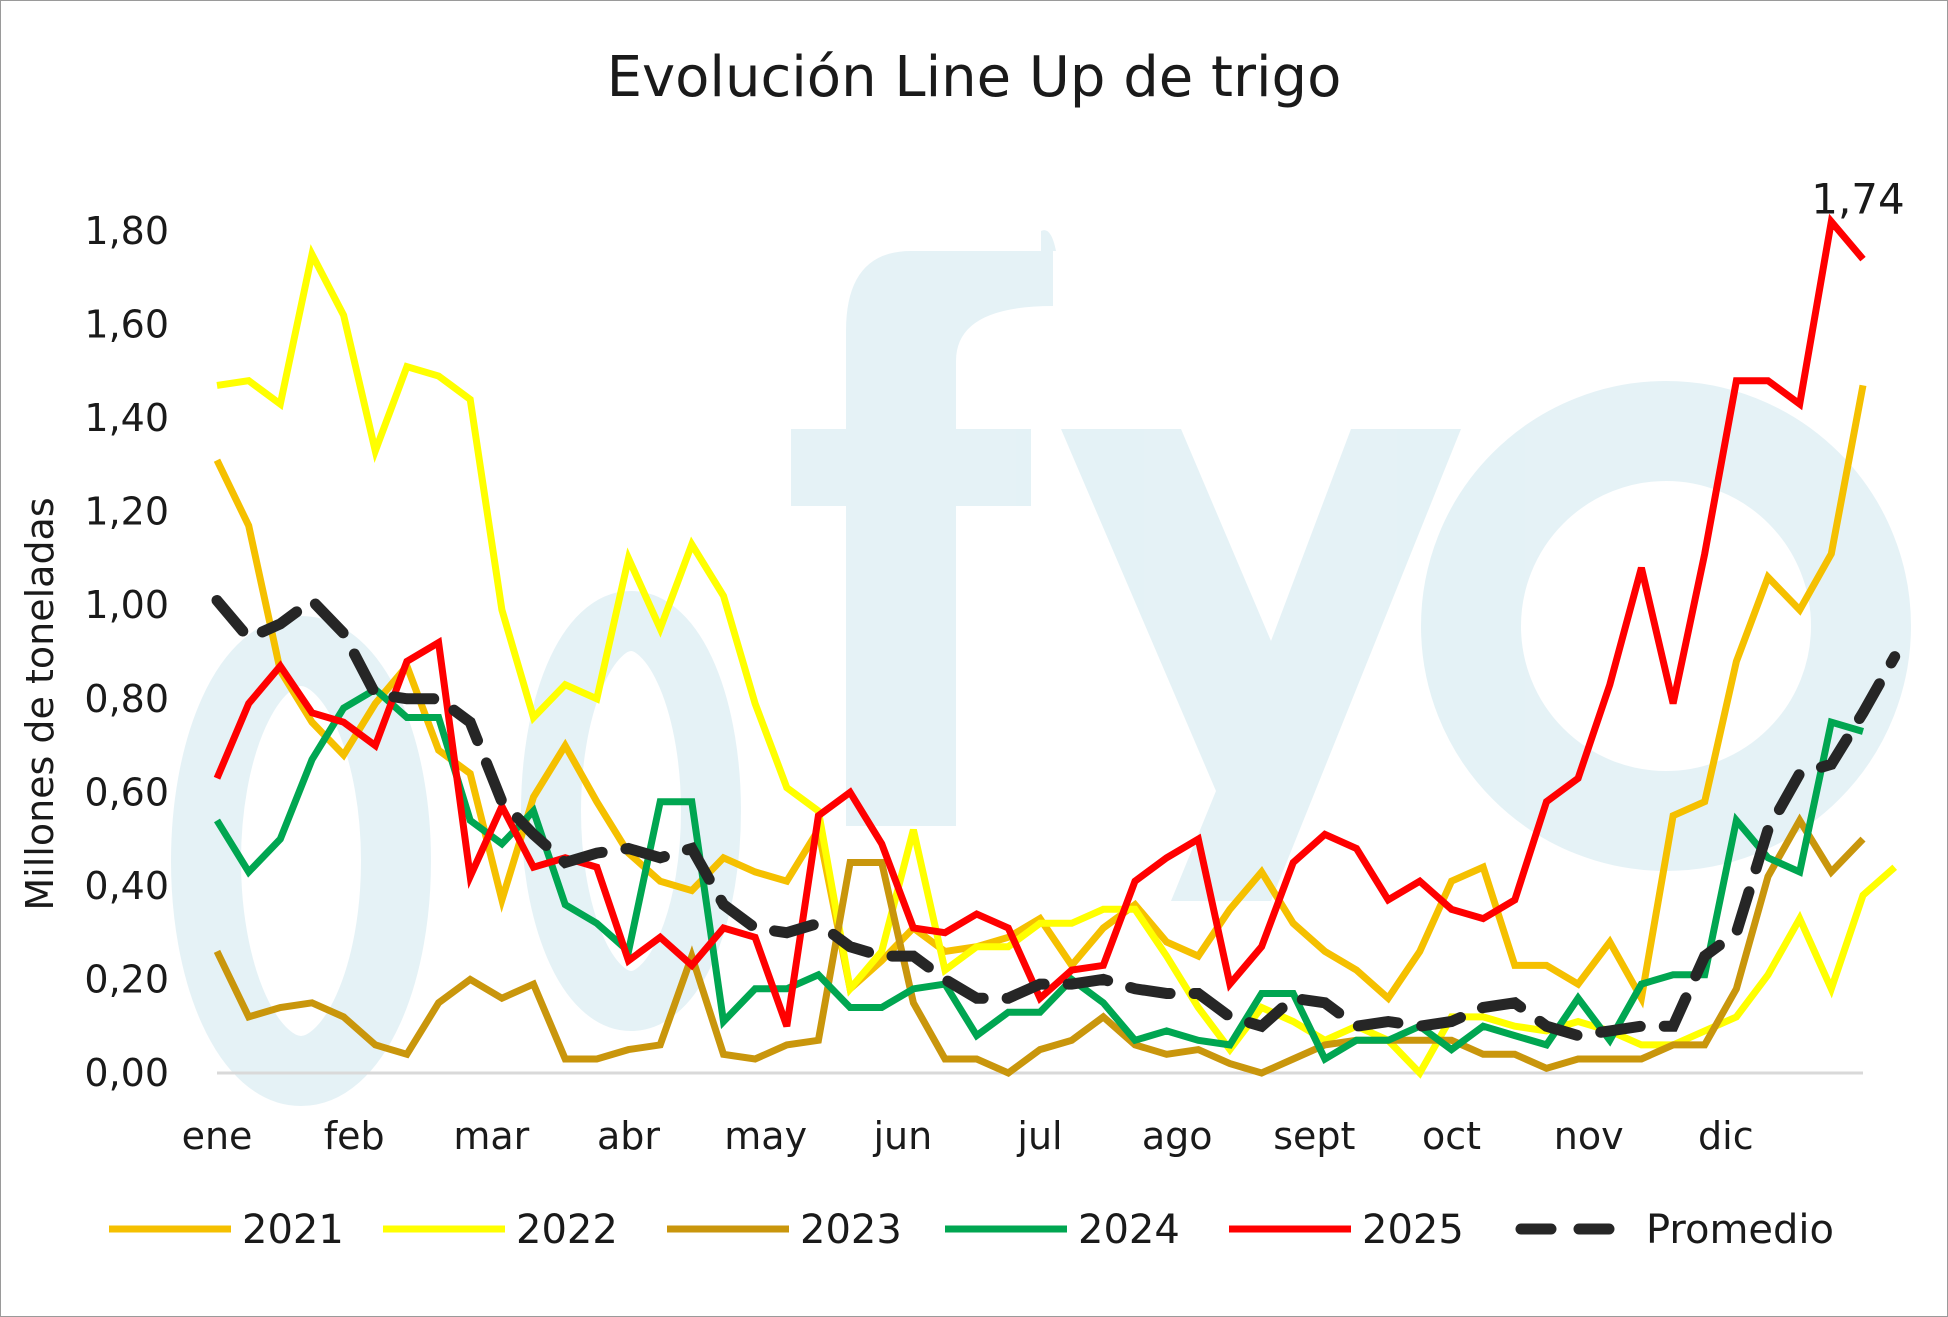 The height and width of the screenshot is (1317, 1948). Describe the element at coordinates (1451, 1136) in the screenshot. I see `x-tick-label: oct` at that location.